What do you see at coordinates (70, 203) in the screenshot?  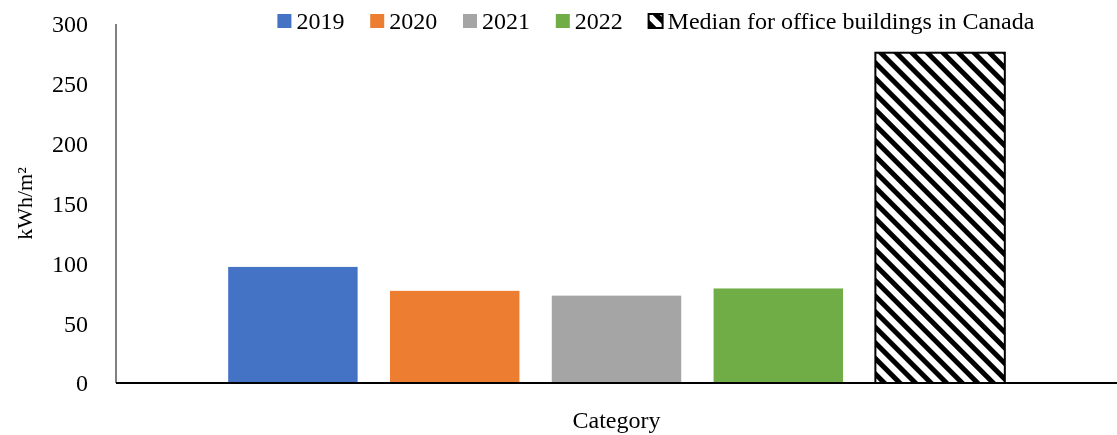 I see `y-tick-label: 150` at bounding box center [70, 203].